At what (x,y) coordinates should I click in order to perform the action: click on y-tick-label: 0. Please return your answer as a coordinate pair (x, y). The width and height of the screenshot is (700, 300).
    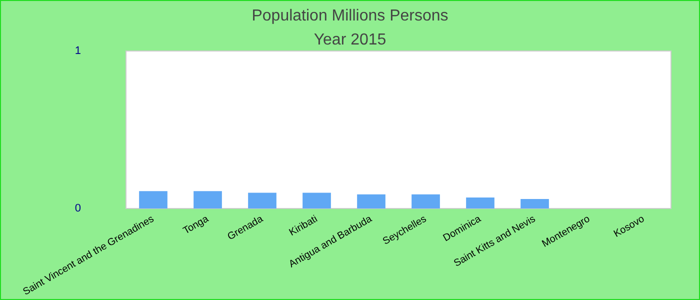
    Looking at the image, I should click on (77, 208).